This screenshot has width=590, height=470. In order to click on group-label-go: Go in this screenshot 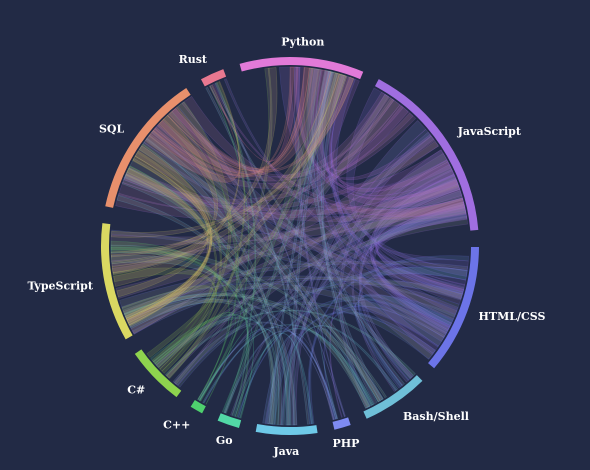, I will do `click(224, 440)`.